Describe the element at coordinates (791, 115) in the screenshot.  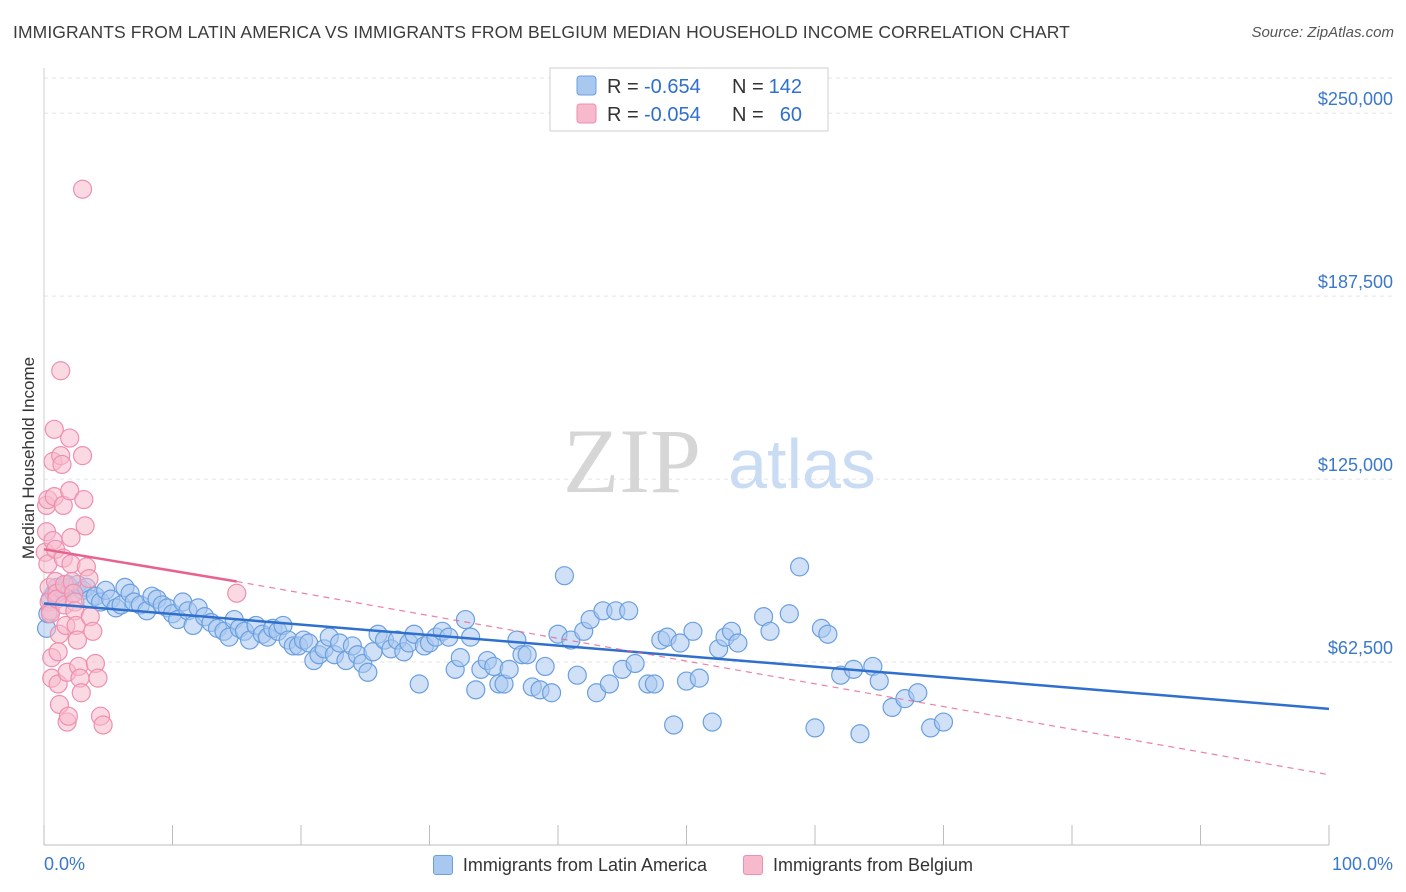
I see `legend-n-value-2: 60` at that location.